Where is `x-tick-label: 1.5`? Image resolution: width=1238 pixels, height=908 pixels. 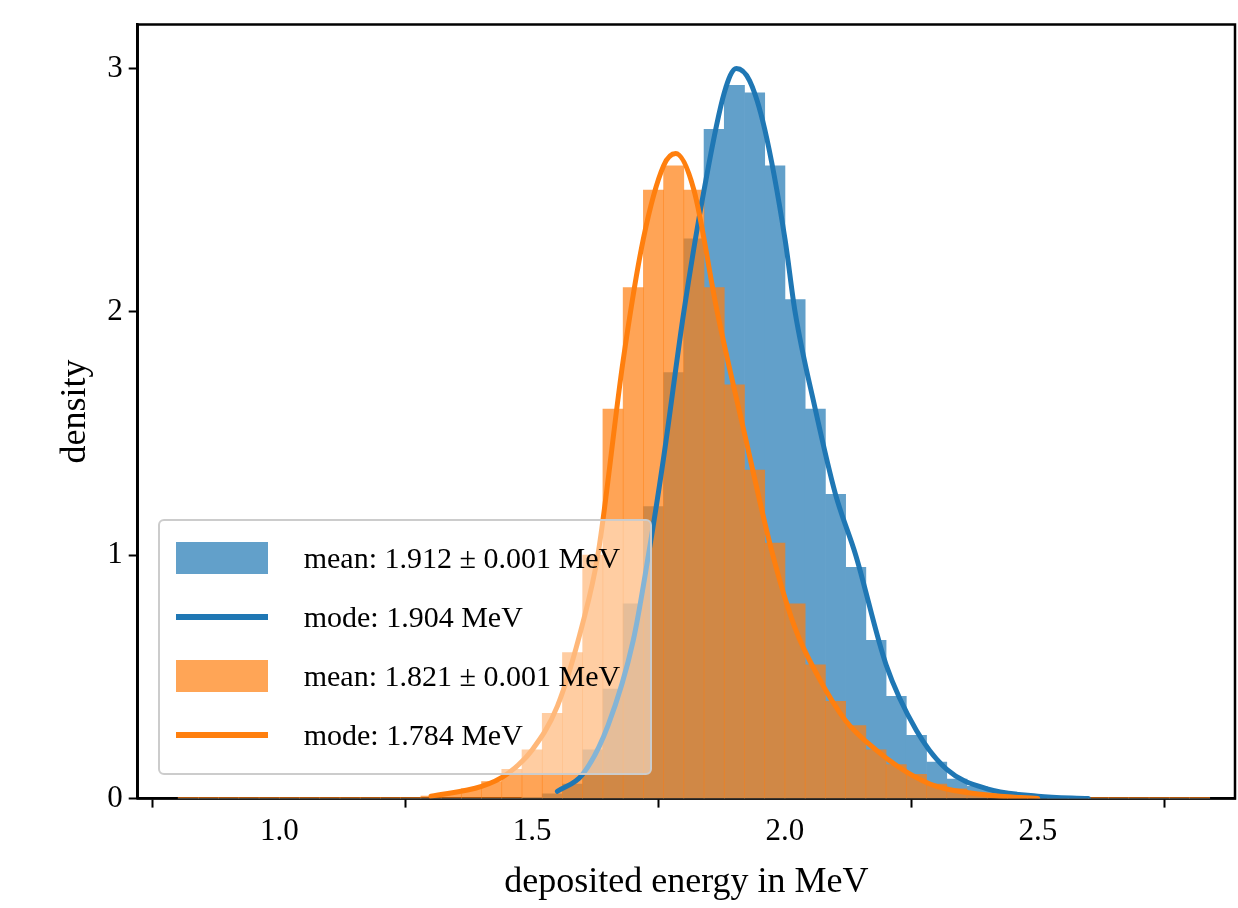
x-tick-label: 1.5 is located at coordinates (532, 830).